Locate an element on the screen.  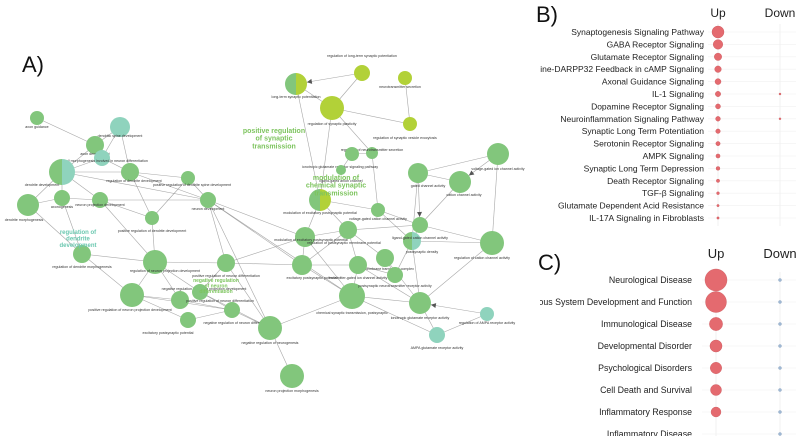
network-node: voltage-gated cation channel activity is located at coordinates (378, 212).